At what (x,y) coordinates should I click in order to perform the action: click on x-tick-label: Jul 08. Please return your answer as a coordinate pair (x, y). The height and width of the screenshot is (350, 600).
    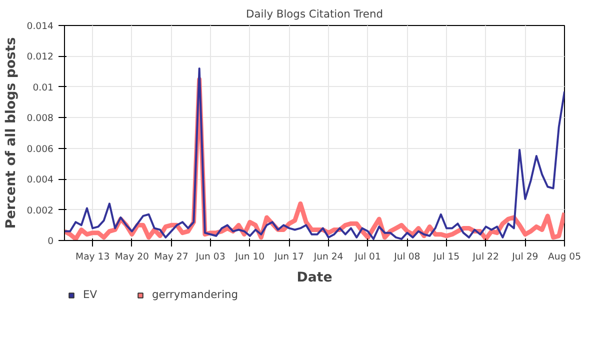
    Looking at the image, I should click on (406, 257).